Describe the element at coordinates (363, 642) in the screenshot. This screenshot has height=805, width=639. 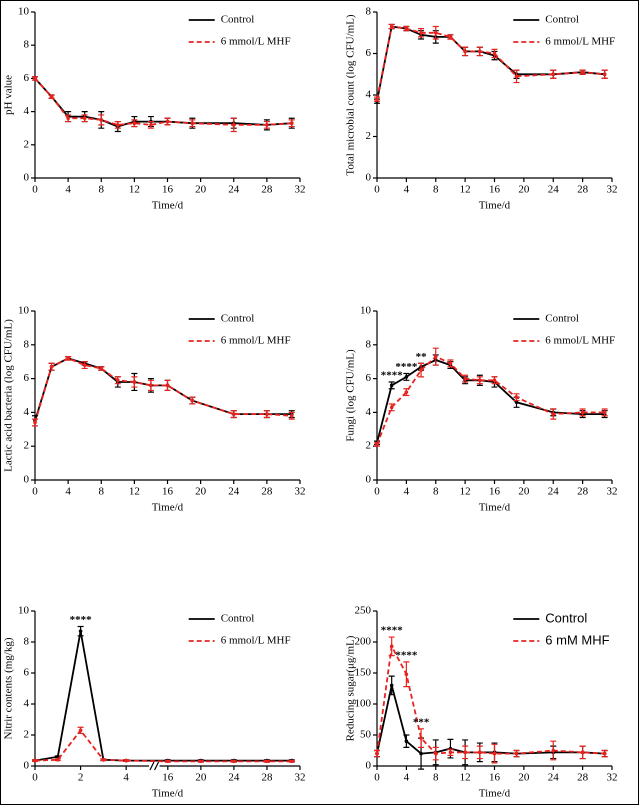
I see `y-tick-label: 200` at that location.